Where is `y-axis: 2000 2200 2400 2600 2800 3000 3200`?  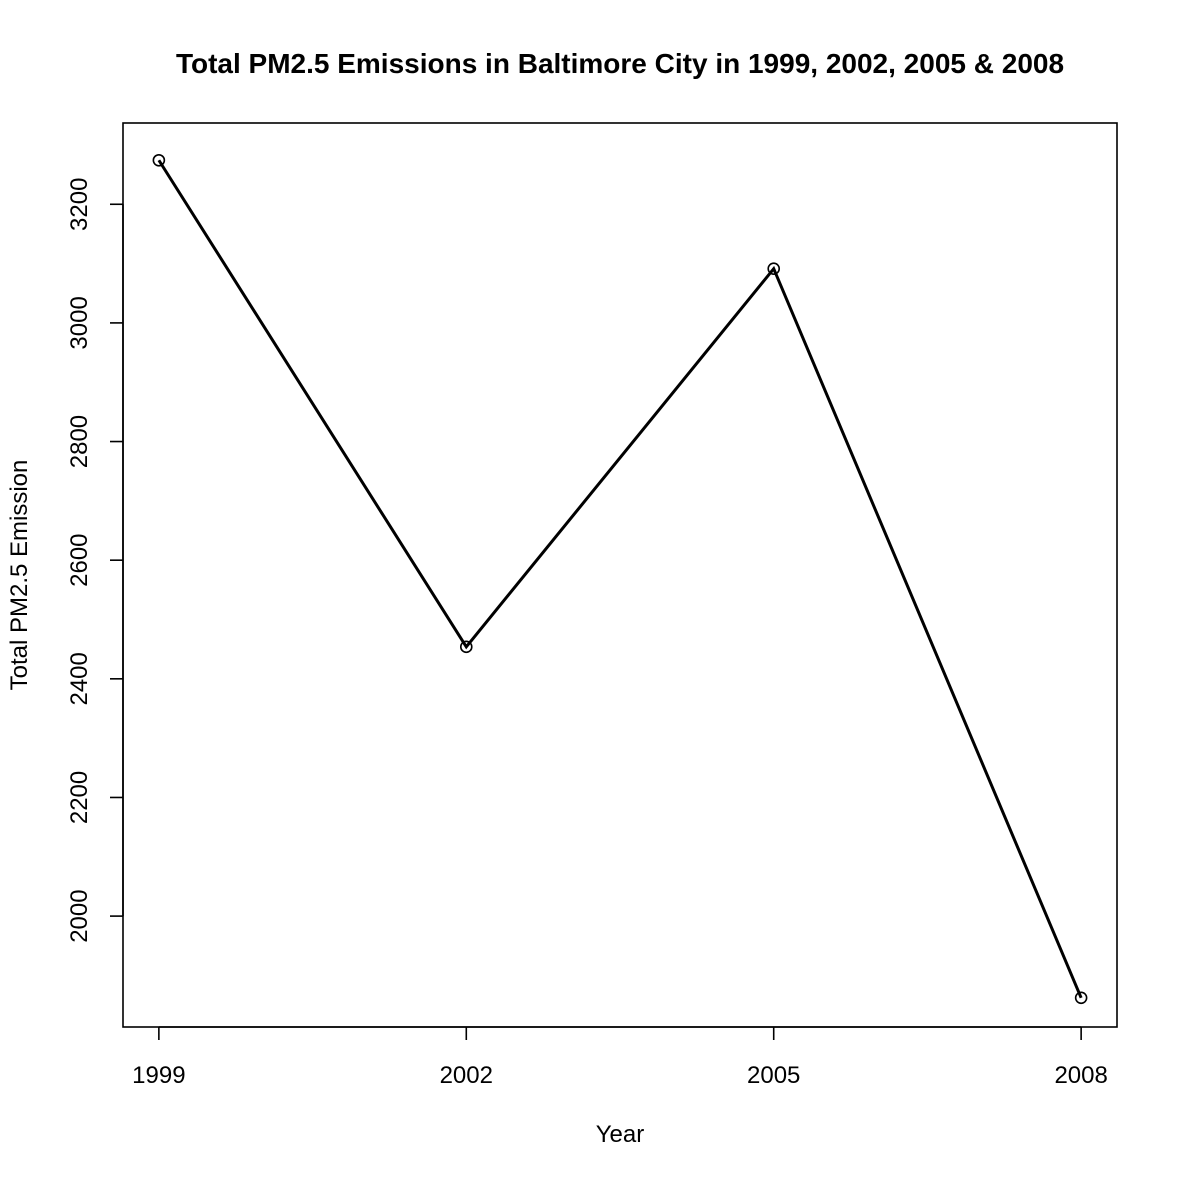 y-axis: 2000 2200 2400 2600 2800 3000 3200 is located at coordinates (95, 560).